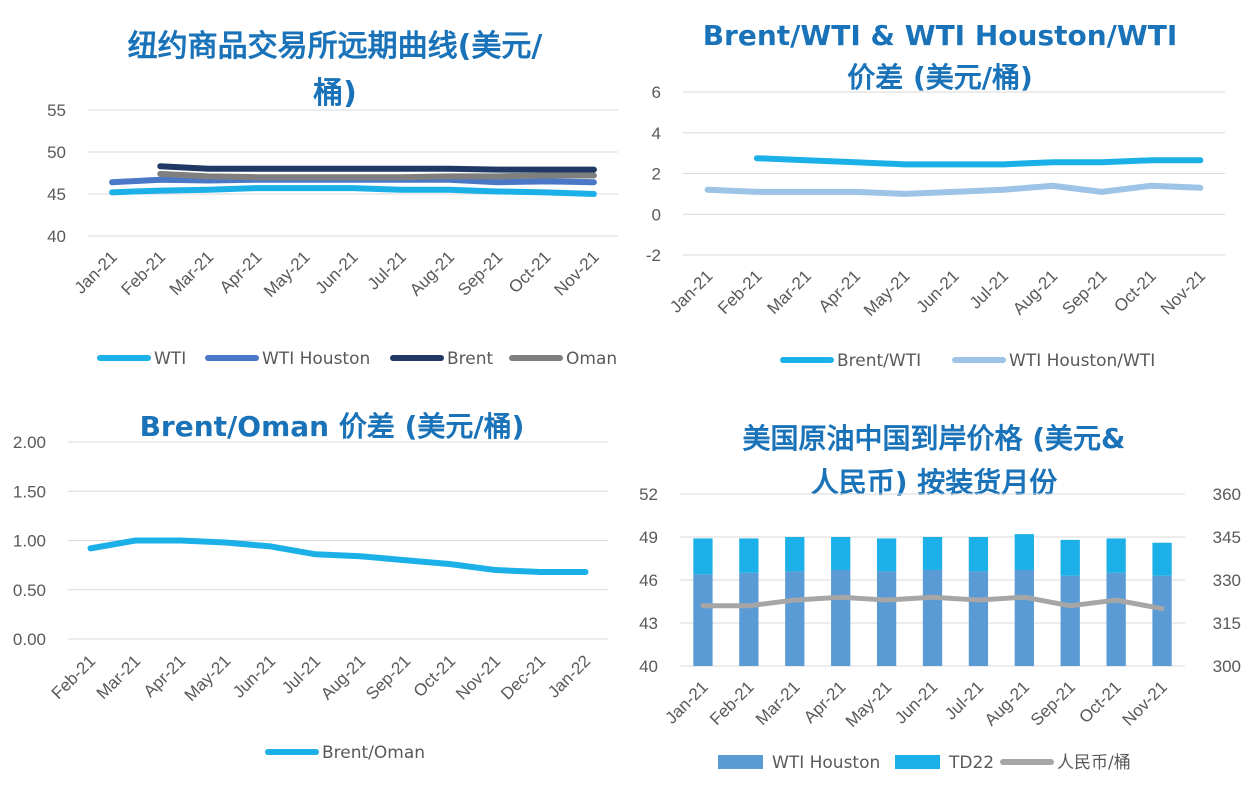  Describe the element at coordinates (523, 677) in the screenshot. I see `x-tick-label: Dec-21` at that location.